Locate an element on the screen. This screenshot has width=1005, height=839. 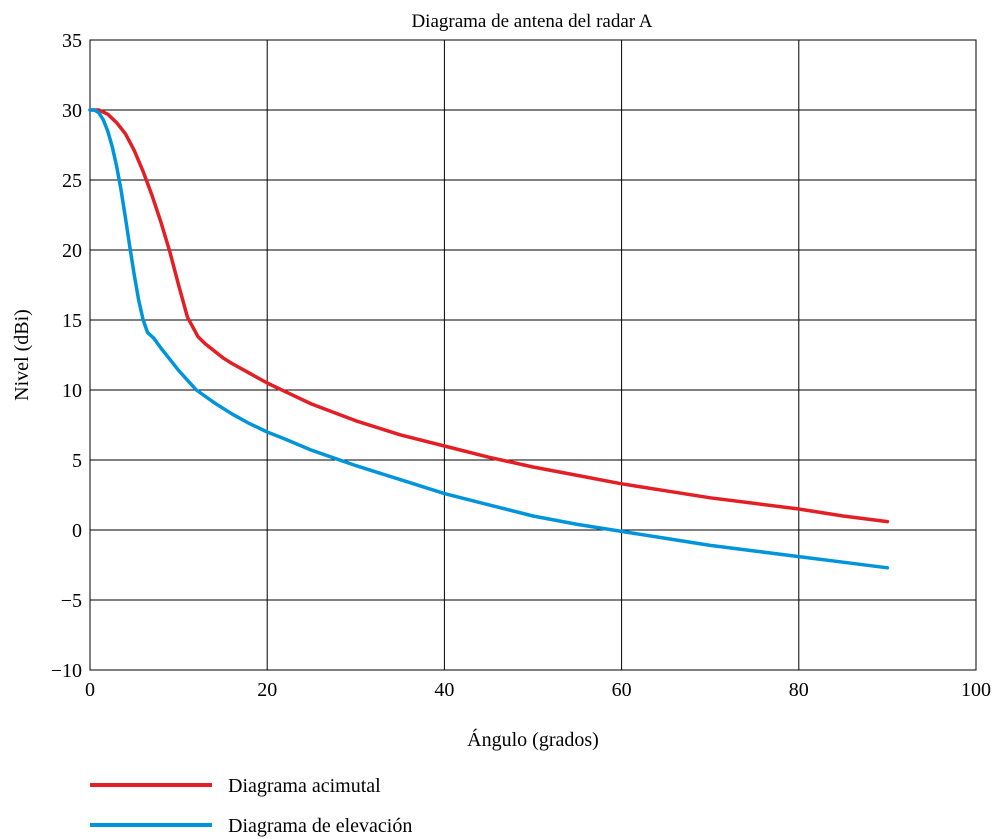
y-tick-label: 25 is located at coordinates (72, 181).